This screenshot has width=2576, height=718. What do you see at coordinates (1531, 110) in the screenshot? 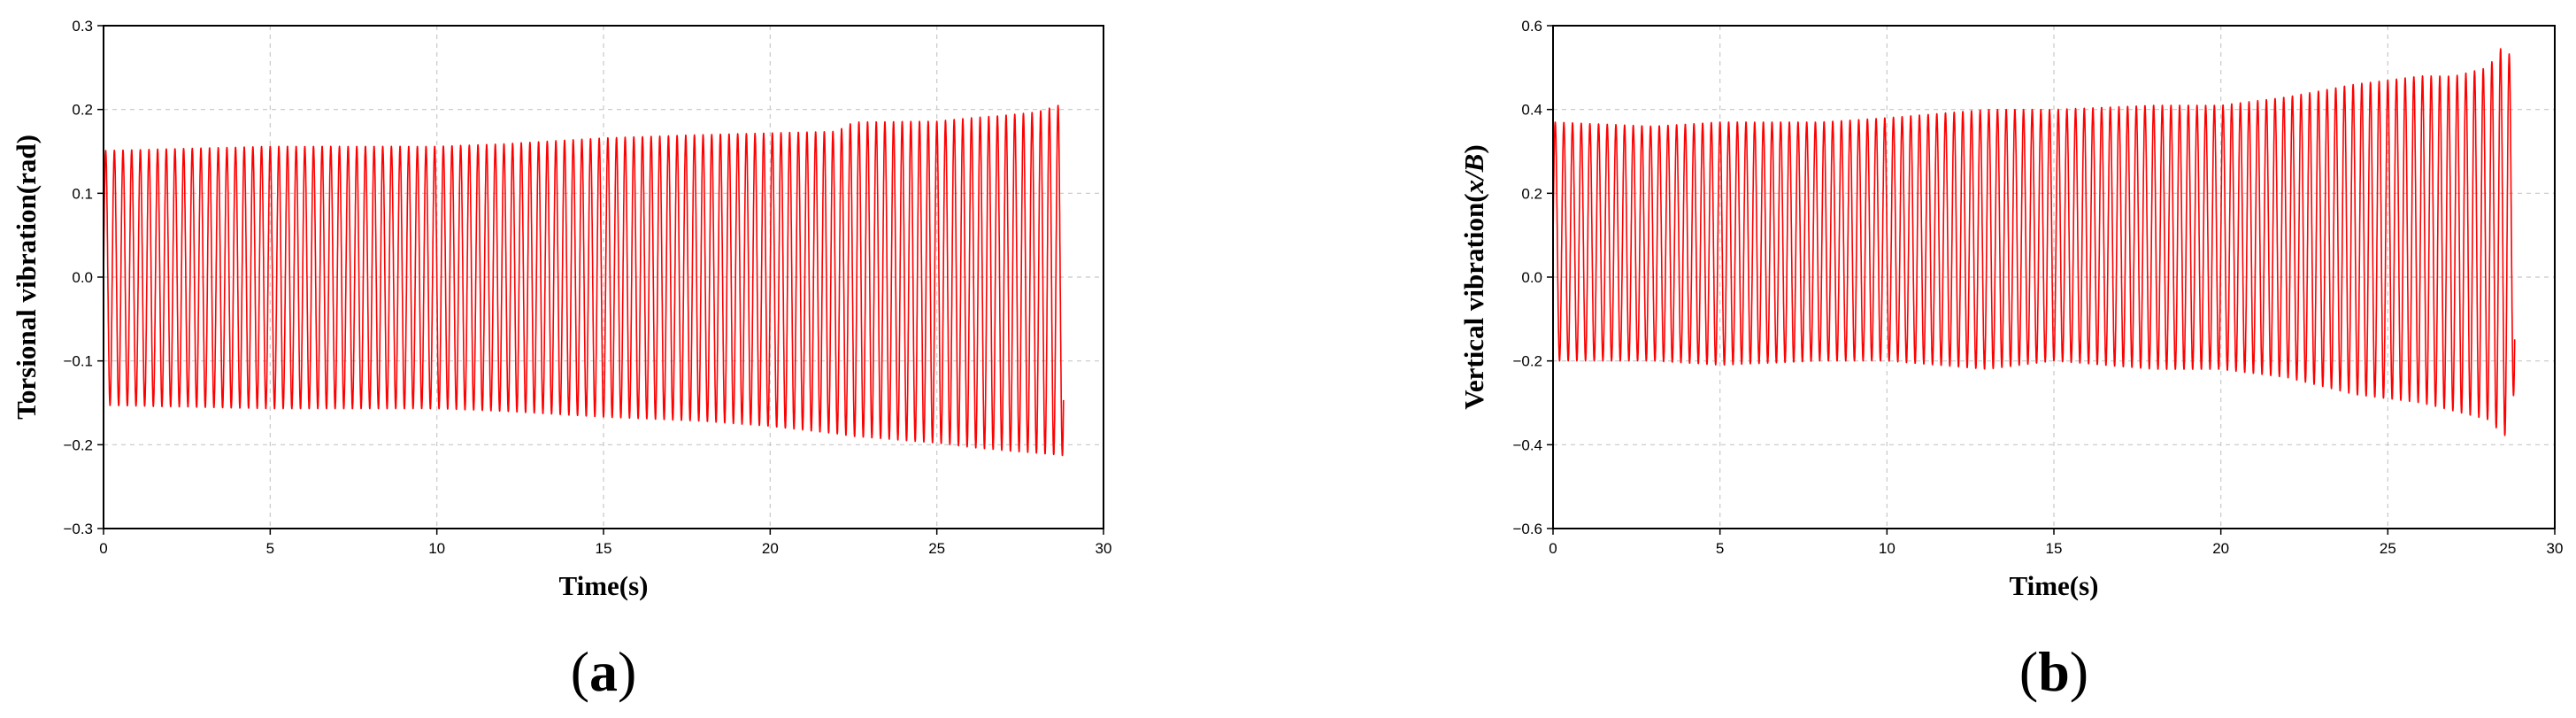
I see `y-tick-label: 0.4` at bounding box center [1531, 110].